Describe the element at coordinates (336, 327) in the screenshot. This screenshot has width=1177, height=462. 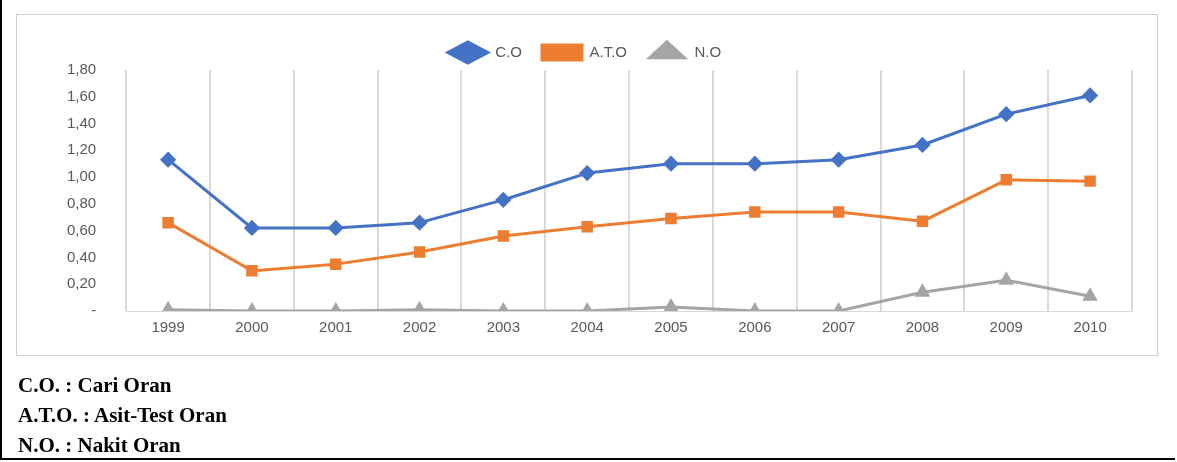
I see `x-tick-label: 2001` at that location.